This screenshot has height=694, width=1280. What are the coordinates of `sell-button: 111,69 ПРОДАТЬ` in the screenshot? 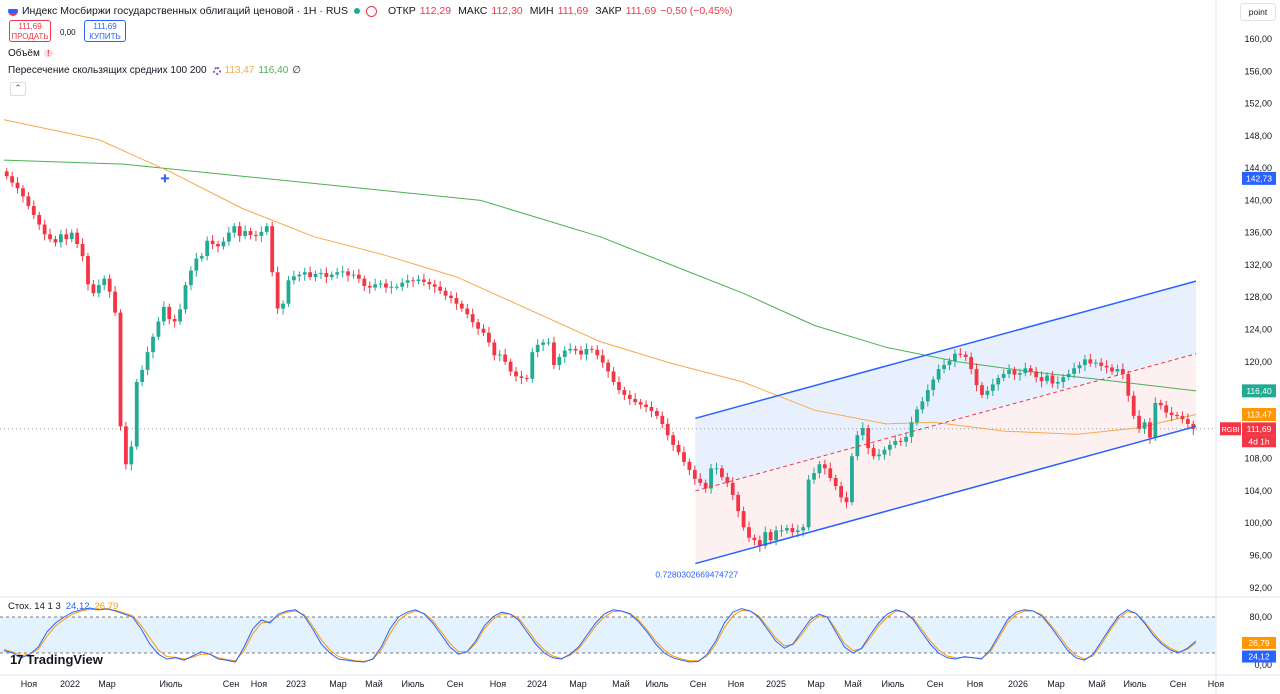 It's located at (30, 31).